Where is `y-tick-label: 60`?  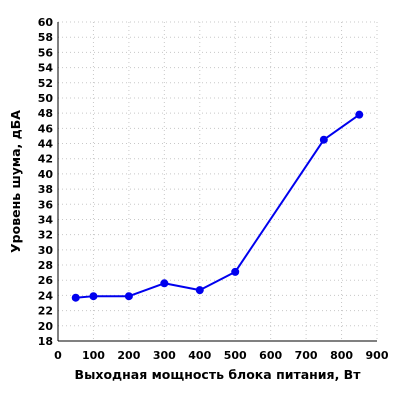 y-tick-label: 60 is located at coordinates (46, 22).